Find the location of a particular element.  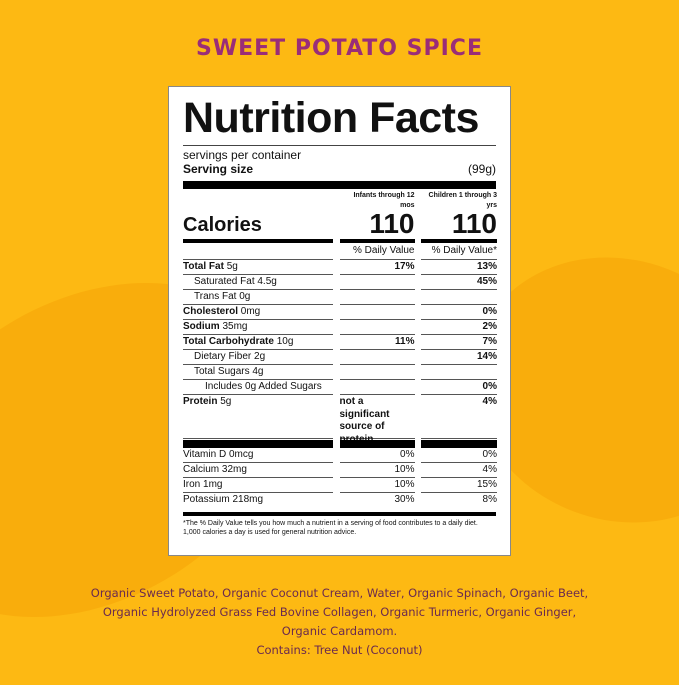

nutrient-name: Total Sugars 4g is located at coordinates (258, 372).